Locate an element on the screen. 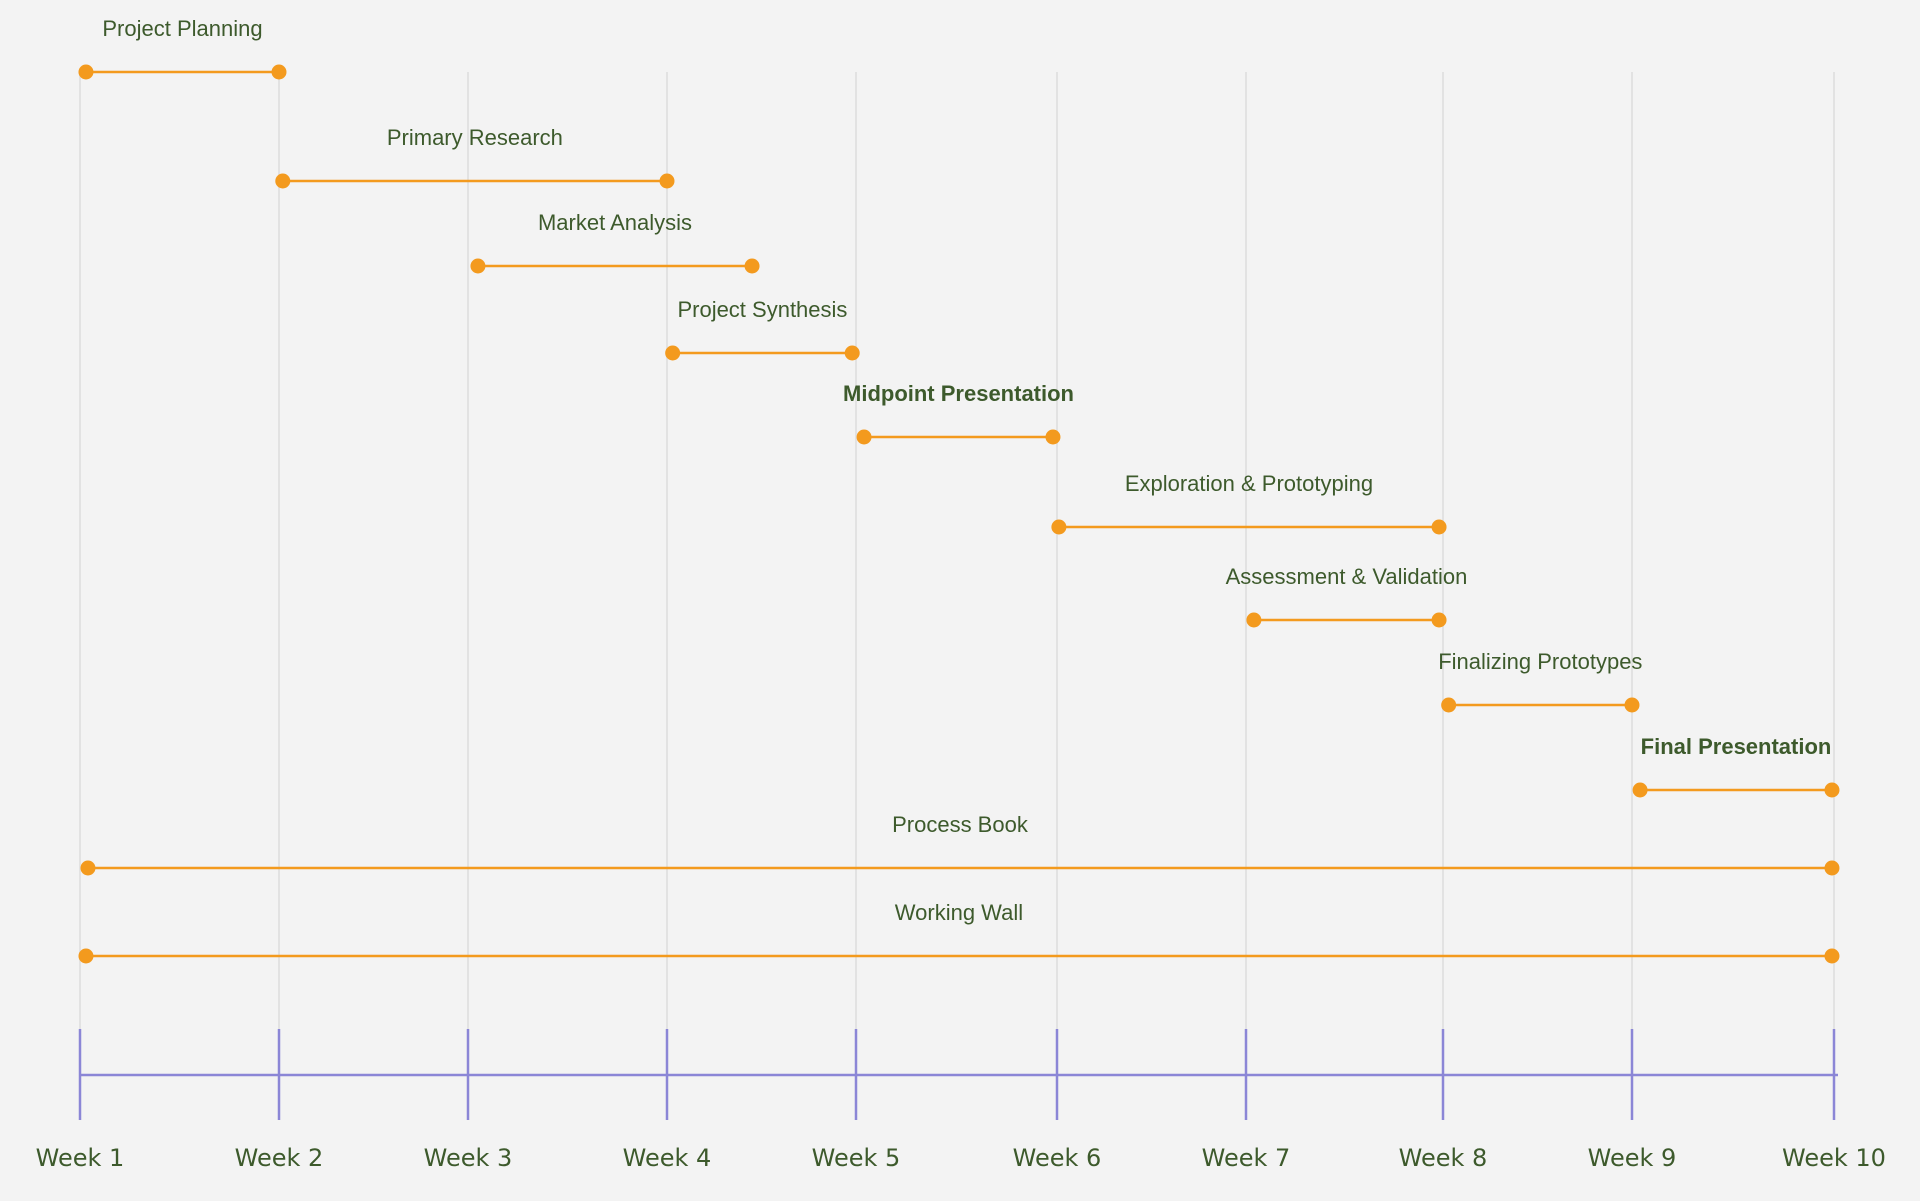 The image size is (1920, 1201). week-label-2: Week 2 is located at coordinates (279, 1158).